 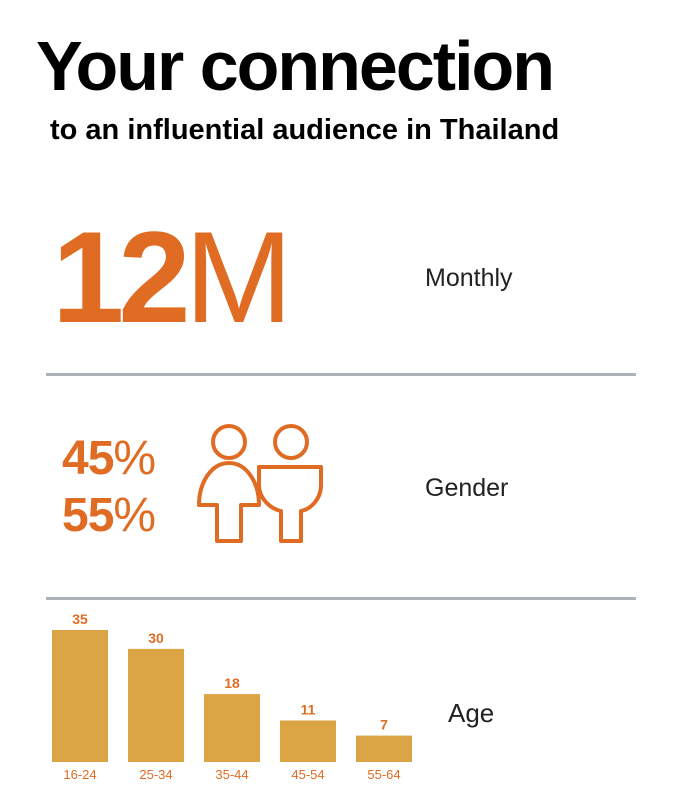 What do you see at coordinates (232, 683) in the screenshot?
I see `bar-value-label: 18` at bounding box center [232, 683].